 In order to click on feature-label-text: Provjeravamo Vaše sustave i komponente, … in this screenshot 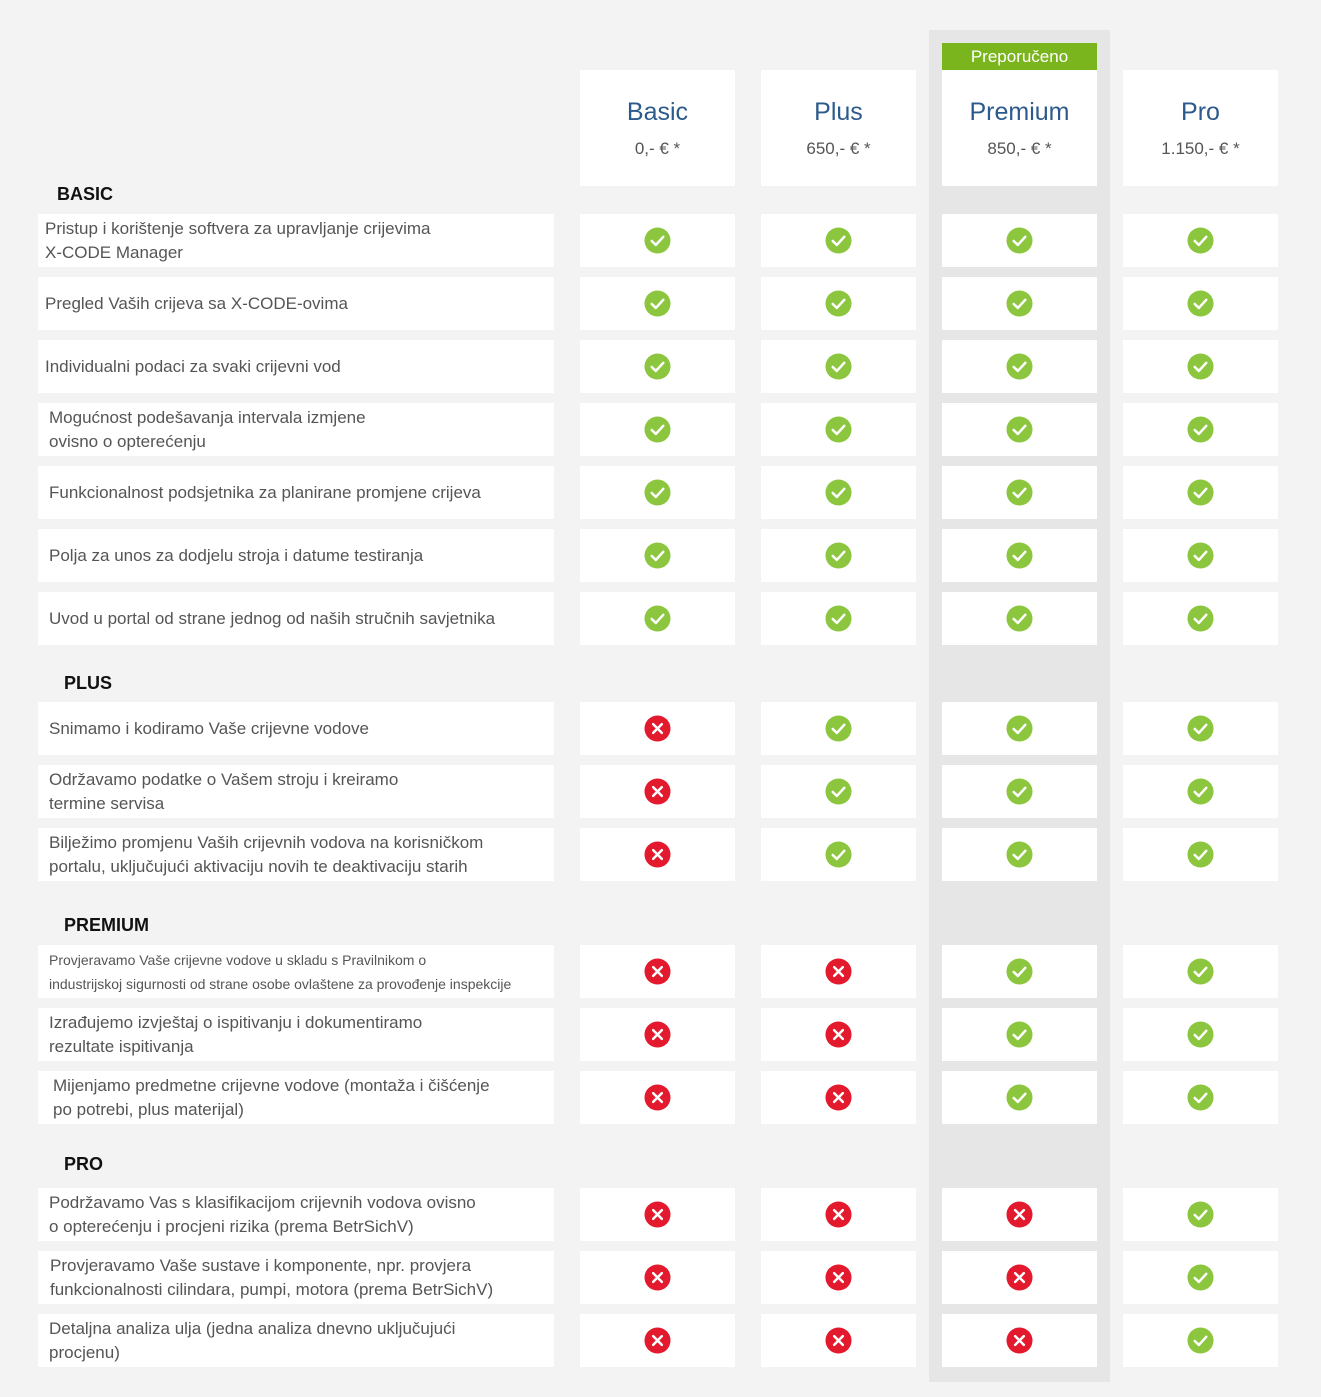, I will do `click(272, 1277)`.